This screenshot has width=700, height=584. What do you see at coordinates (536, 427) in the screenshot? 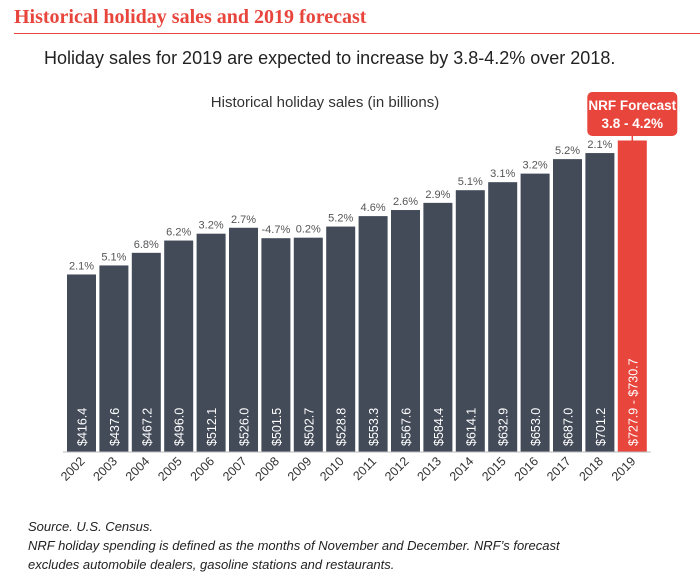
I see `value-label-2016: $653.0` at bounding box center [536, 427].